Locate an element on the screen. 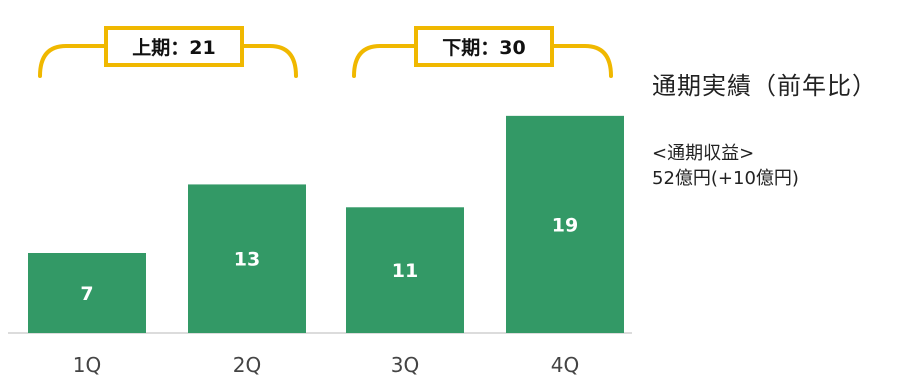 Image resolution: width=922 pixels, height=375 pixels. bar-value-label-4Q: 19 is located at coordinates (565, 225).